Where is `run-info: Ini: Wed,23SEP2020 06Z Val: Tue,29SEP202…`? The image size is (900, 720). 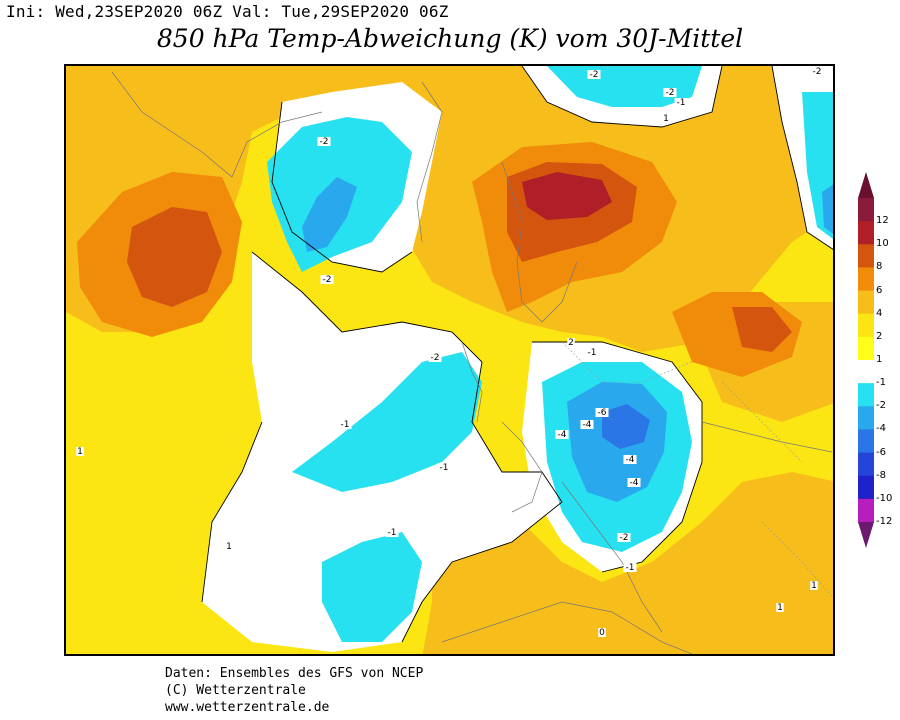
run-info: Ini: Wed,23SEP2020 06Z Val: Tue,29SEP202… is located at coordinates (227, 11).